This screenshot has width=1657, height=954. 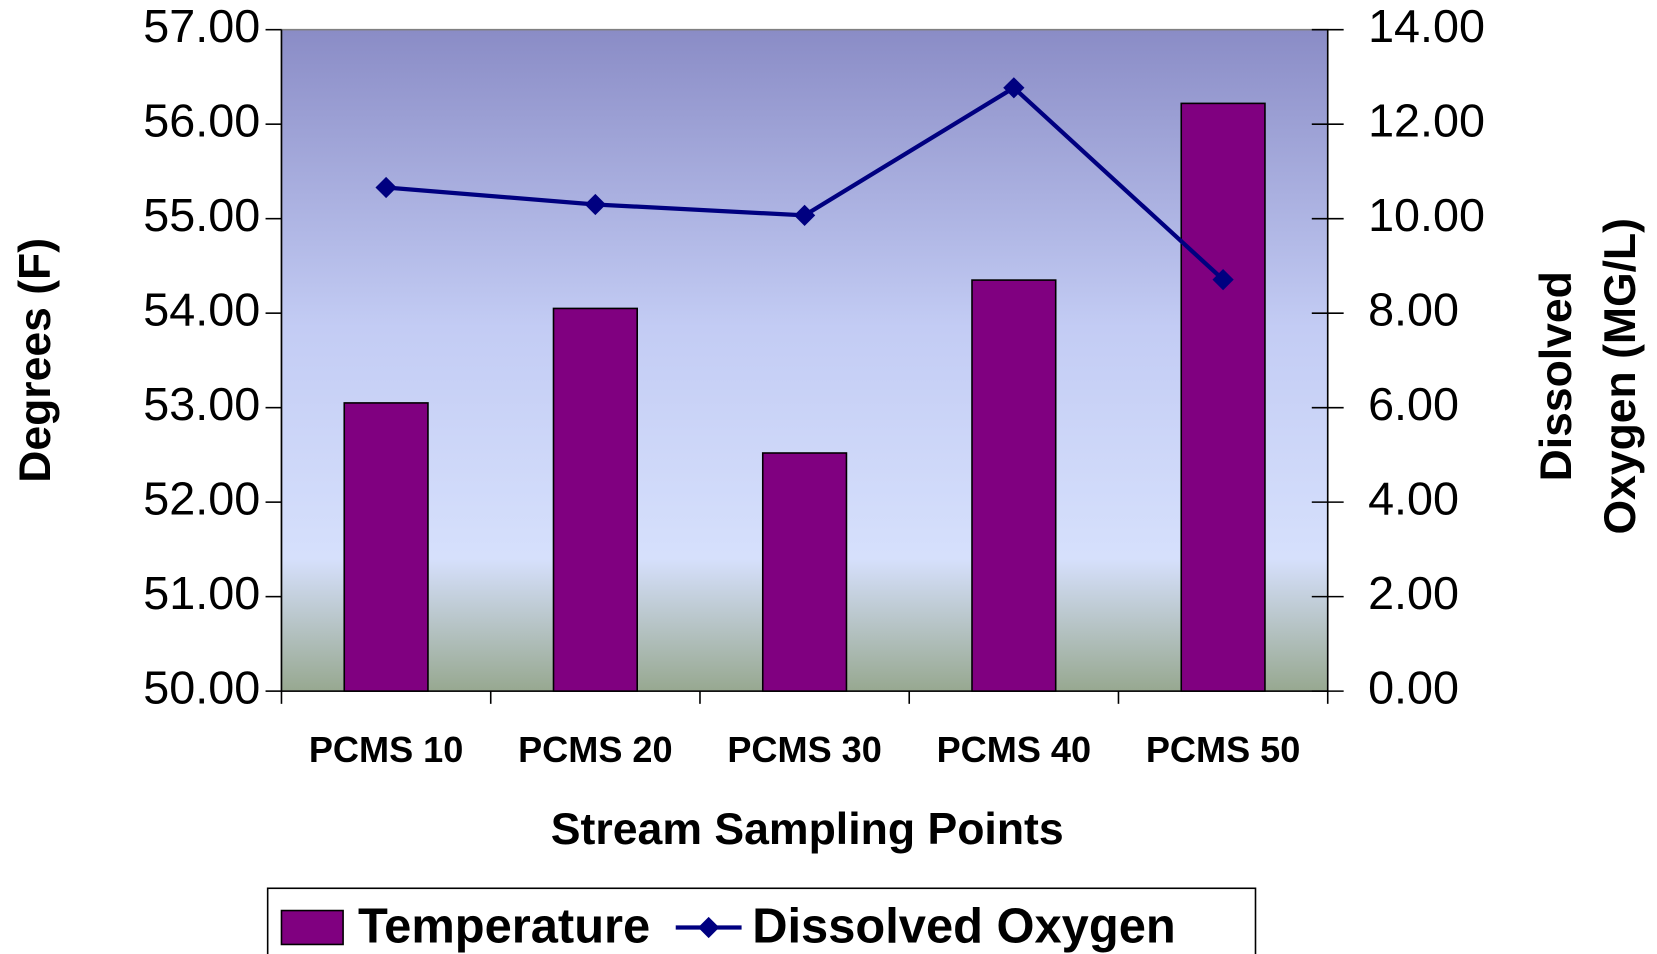 What do you see at coordinates (804, 749) in the screenshot?
I see `x-tick-label: PCMS 30` at bounding box center [804, 749].